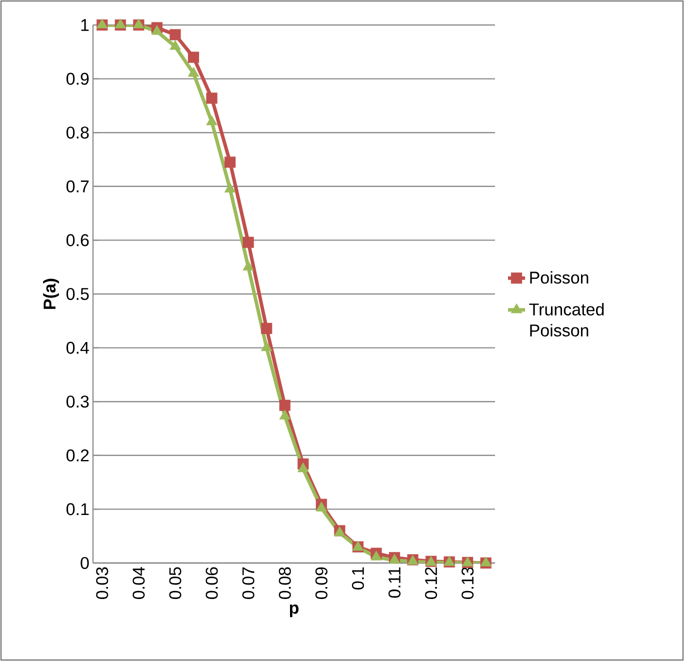 The image size is (684, 661). Describe the element at coordinates (77, 240) in the screenshot. I see `y-tick-label: 0.6` at that location.